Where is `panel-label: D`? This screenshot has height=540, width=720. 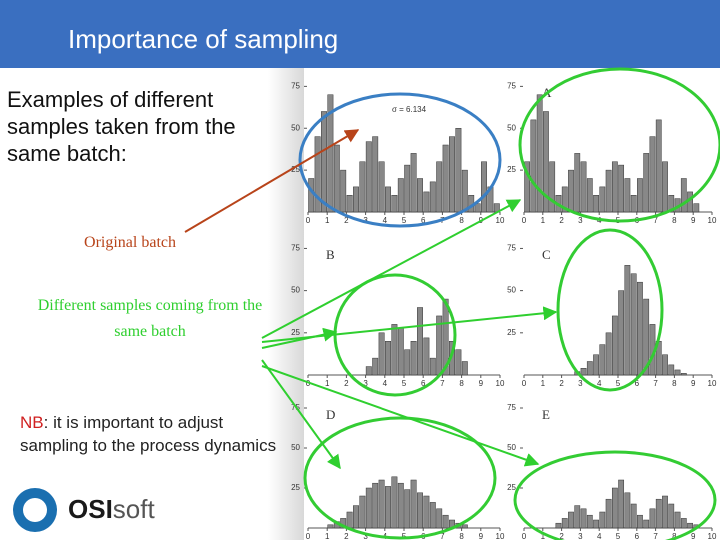
panel-label: D is located at coordinates (330, 414).